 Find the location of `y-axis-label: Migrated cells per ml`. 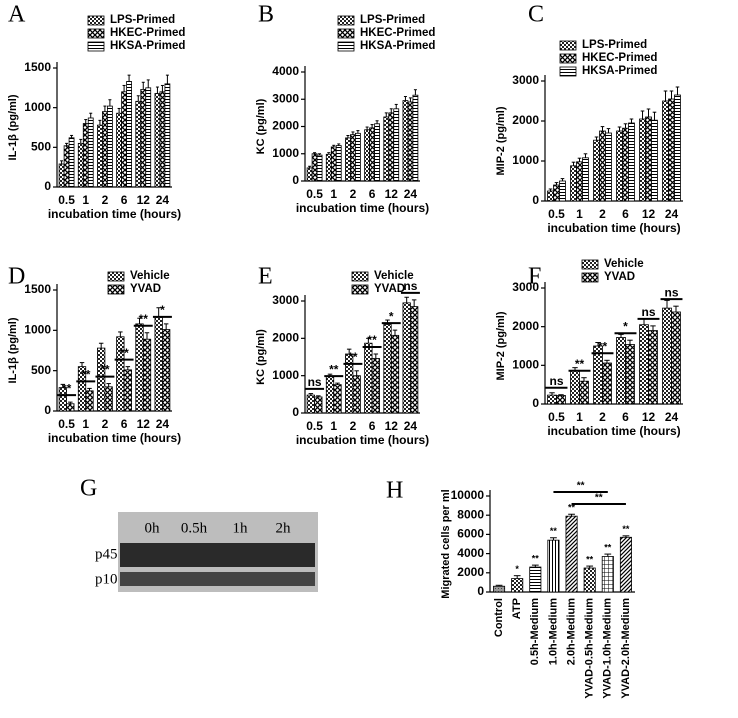

y-axis-label: Migrated cells per ml is located at coordinates (446, 543).